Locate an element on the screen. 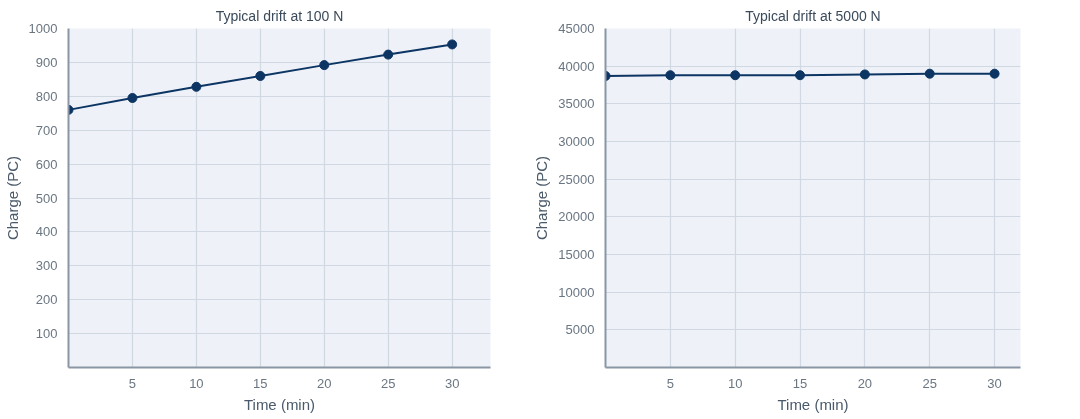  y-tick-label: 400 is located at coordinates (46, 232).